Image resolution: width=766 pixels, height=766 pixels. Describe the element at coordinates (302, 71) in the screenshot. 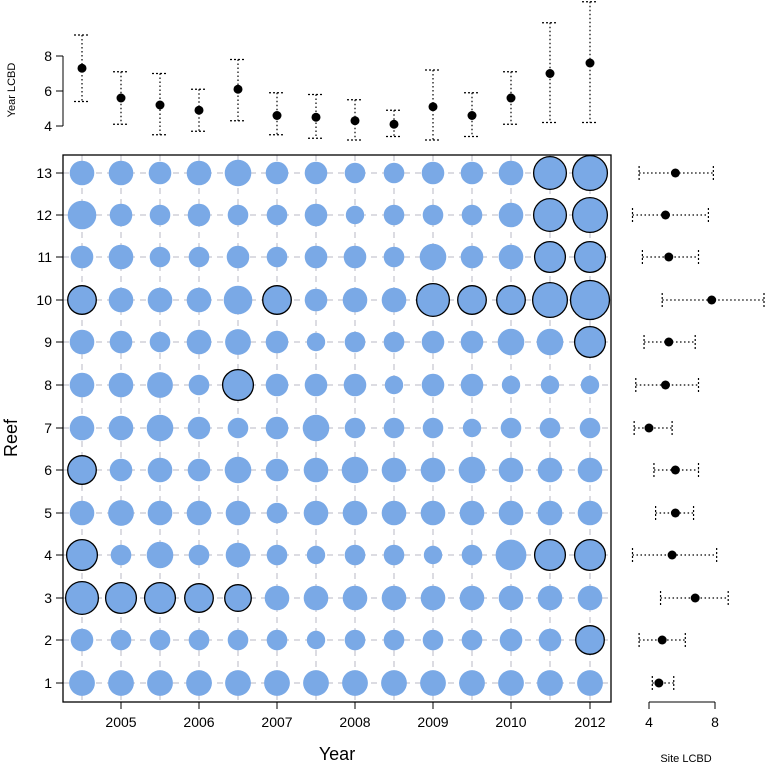

I see `top-panel: 4 6 8 Year LCBD` at that location.